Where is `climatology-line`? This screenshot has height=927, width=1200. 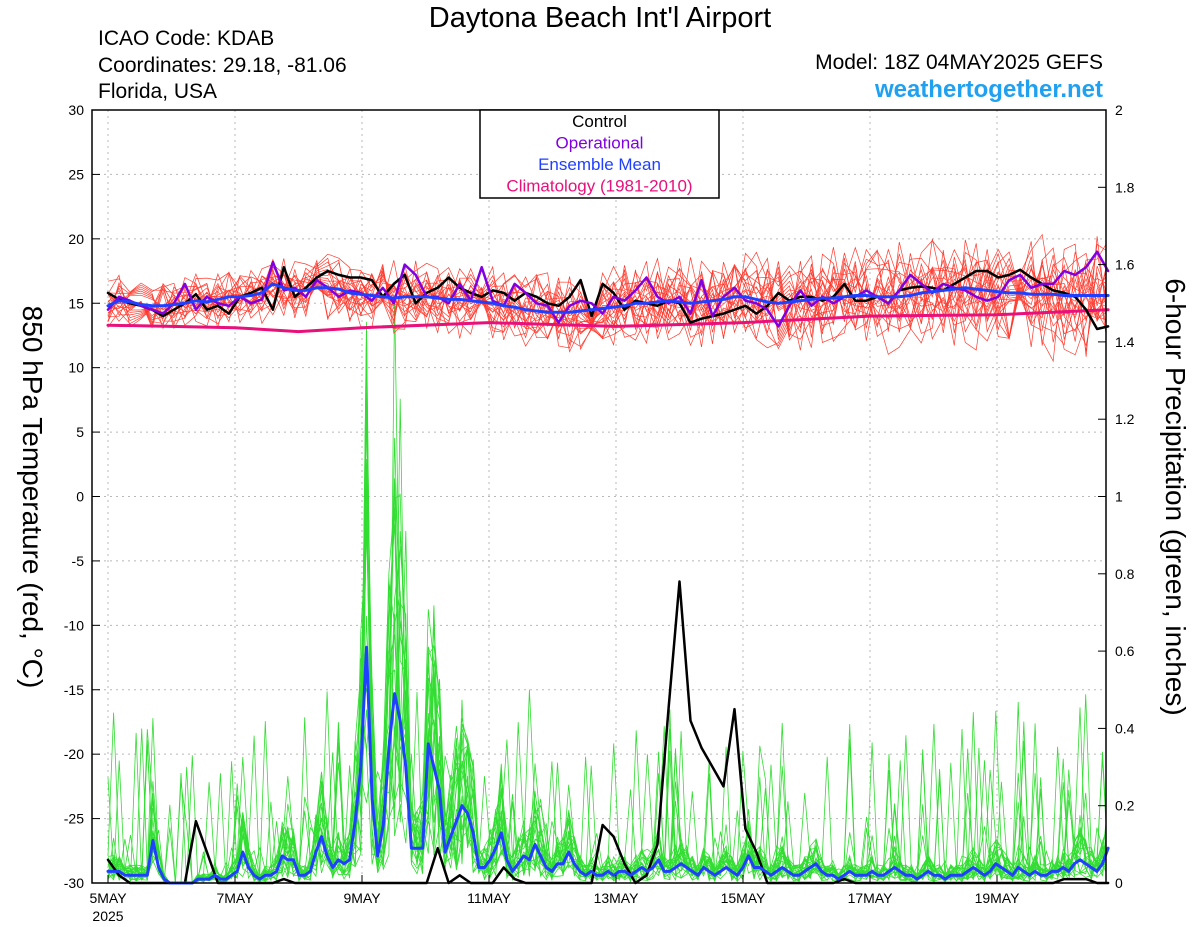 climatology-line is located at coordinates (608, 321).